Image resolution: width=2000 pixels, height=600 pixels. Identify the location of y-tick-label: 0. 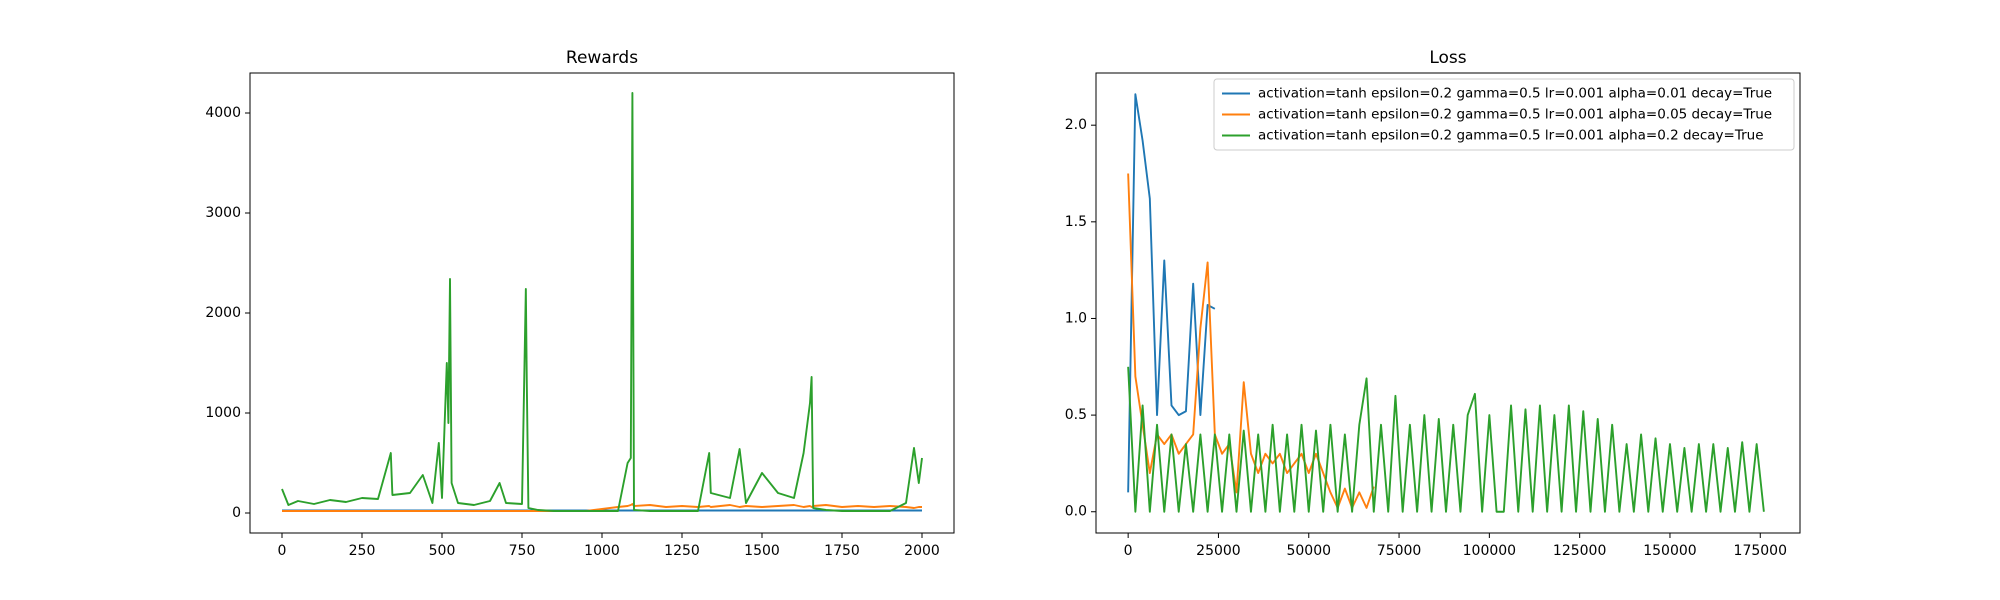
(236, 513).